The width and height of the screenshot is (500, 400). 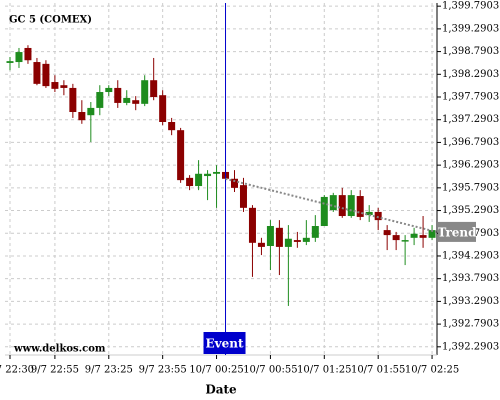 What do you see at coordinates (59, 349) in the screenshot?
I see `watermark: www.delkos.com` at bounding box center [59, 349].